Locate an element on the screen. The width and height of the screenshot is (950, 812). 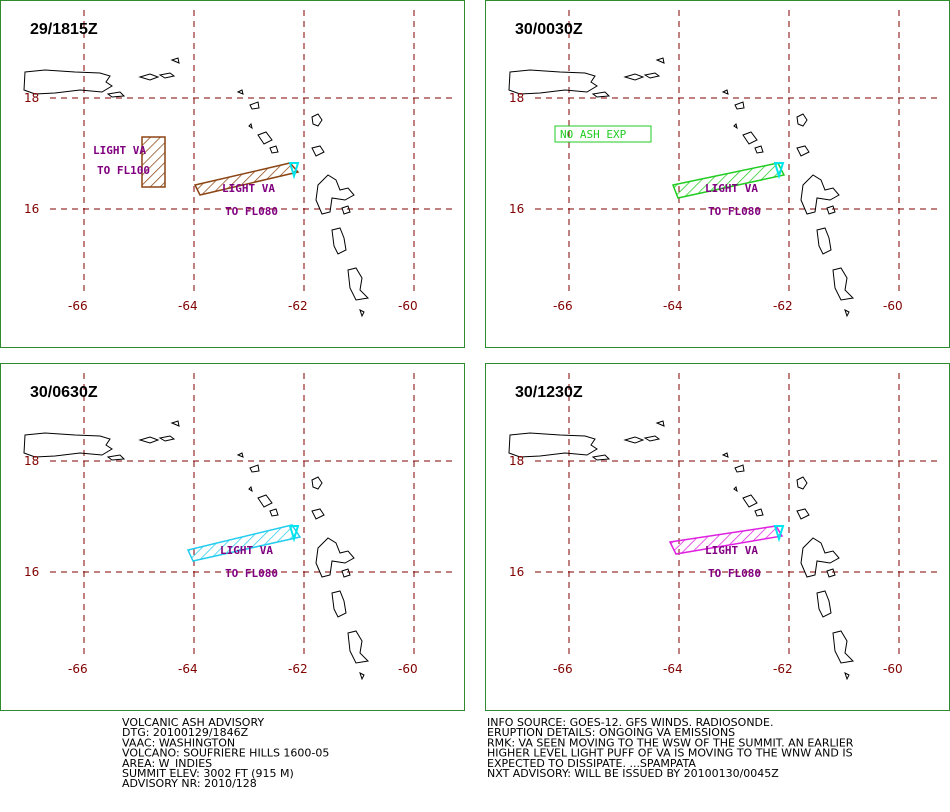
footer-line: VOLCANO: SOUFRIERE HILLS 1600-05 is located at coordinates (225, 753).